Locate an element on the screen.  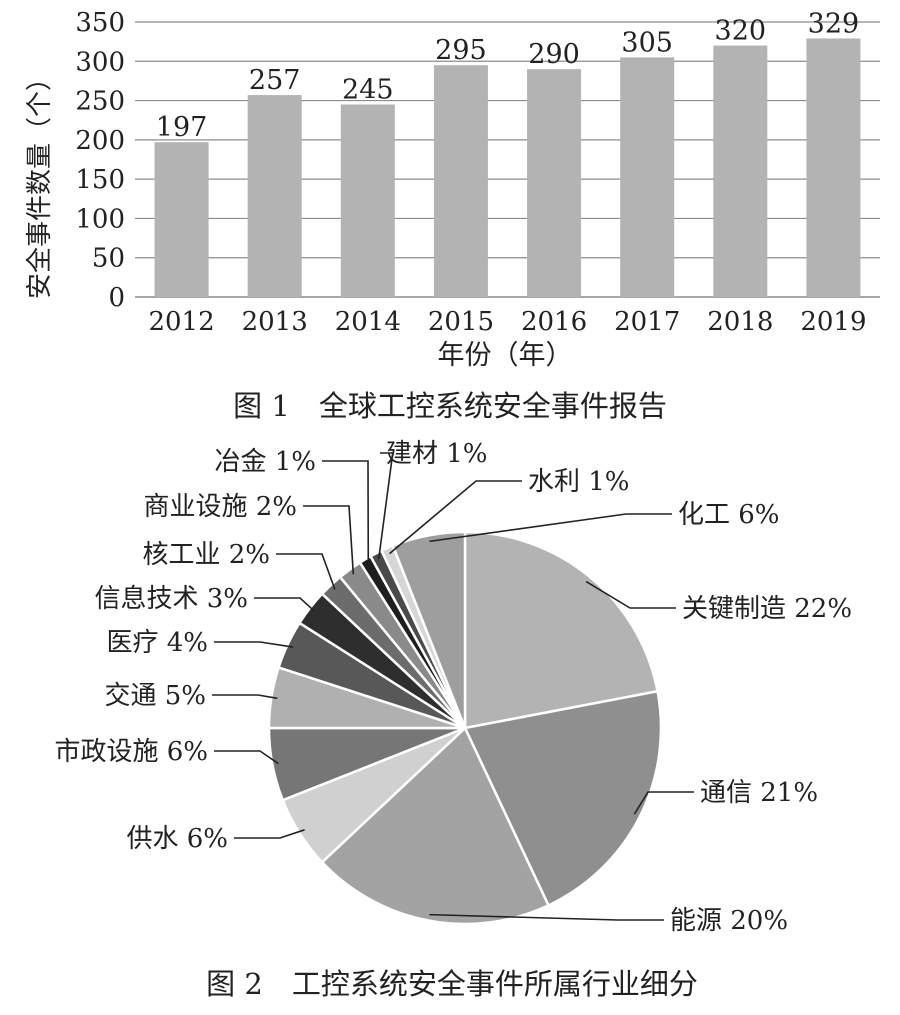
bar-y-tick-label: 250 is located at coordinates (100, 102).